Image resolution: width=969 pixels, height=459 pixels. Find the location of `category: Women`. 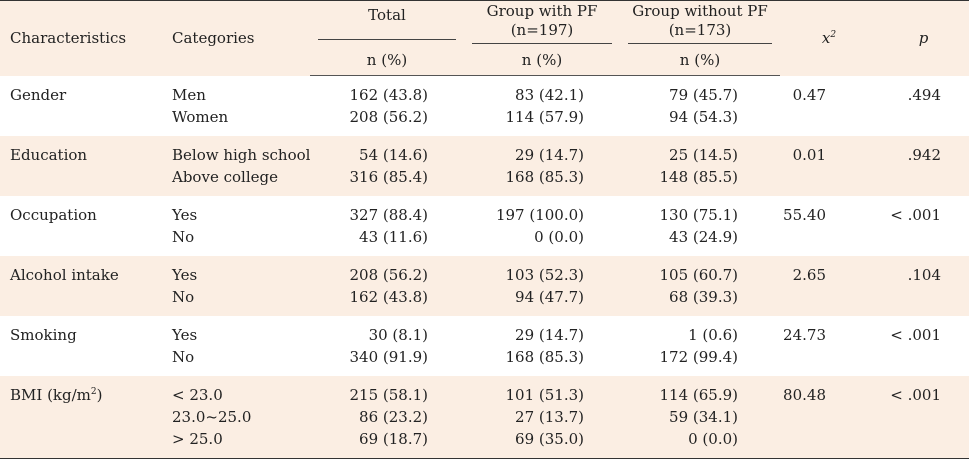

category: Women is located at coordinates (200, 116).